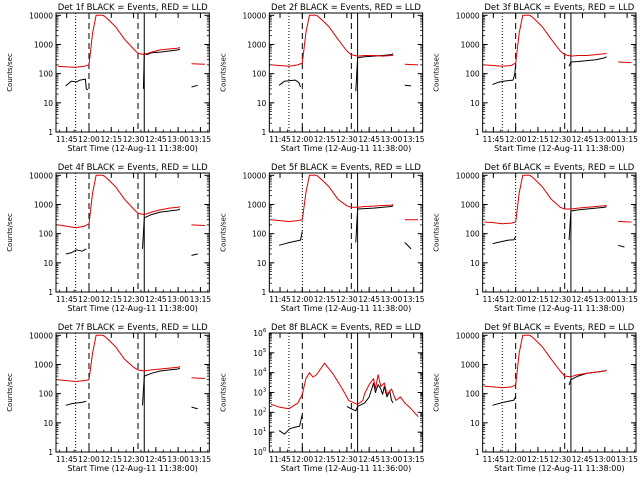  I want to click on panel-title: Det 2f BLACK = Events, RED = LLD, so click(346, 8).